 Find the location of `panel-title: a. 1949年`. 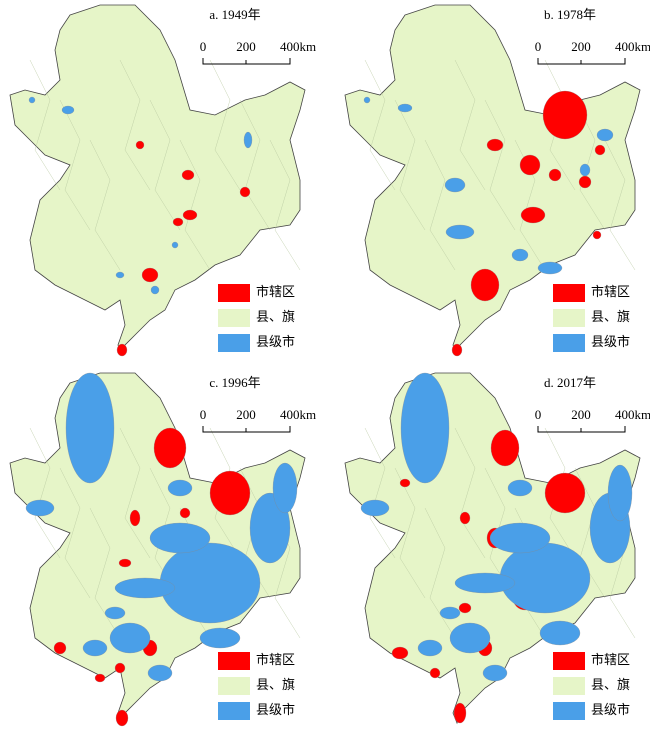

panel-title: a. 1949年 is located at coordinates (234, 14).